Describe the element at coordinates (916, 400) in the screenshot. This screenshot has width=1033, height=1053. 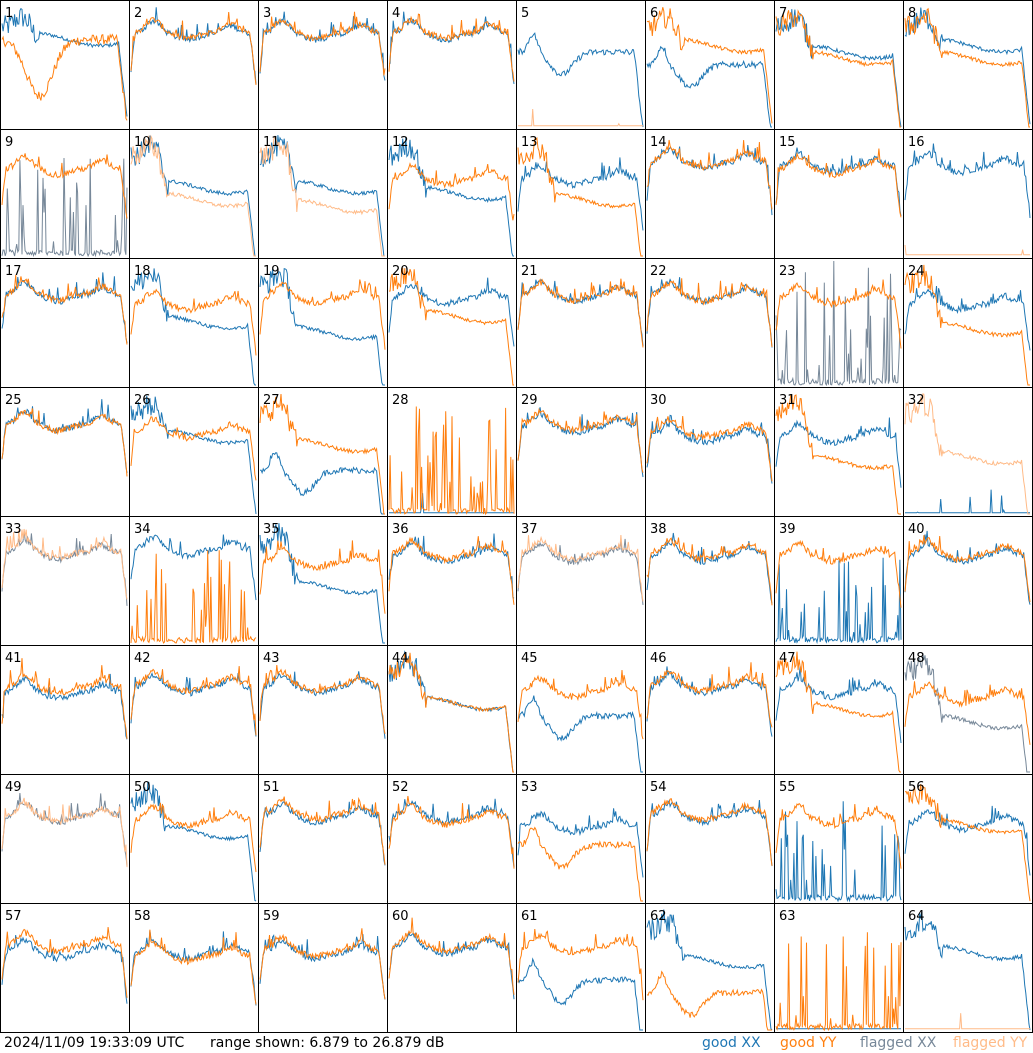
I see `panel-label: 32` at that location.